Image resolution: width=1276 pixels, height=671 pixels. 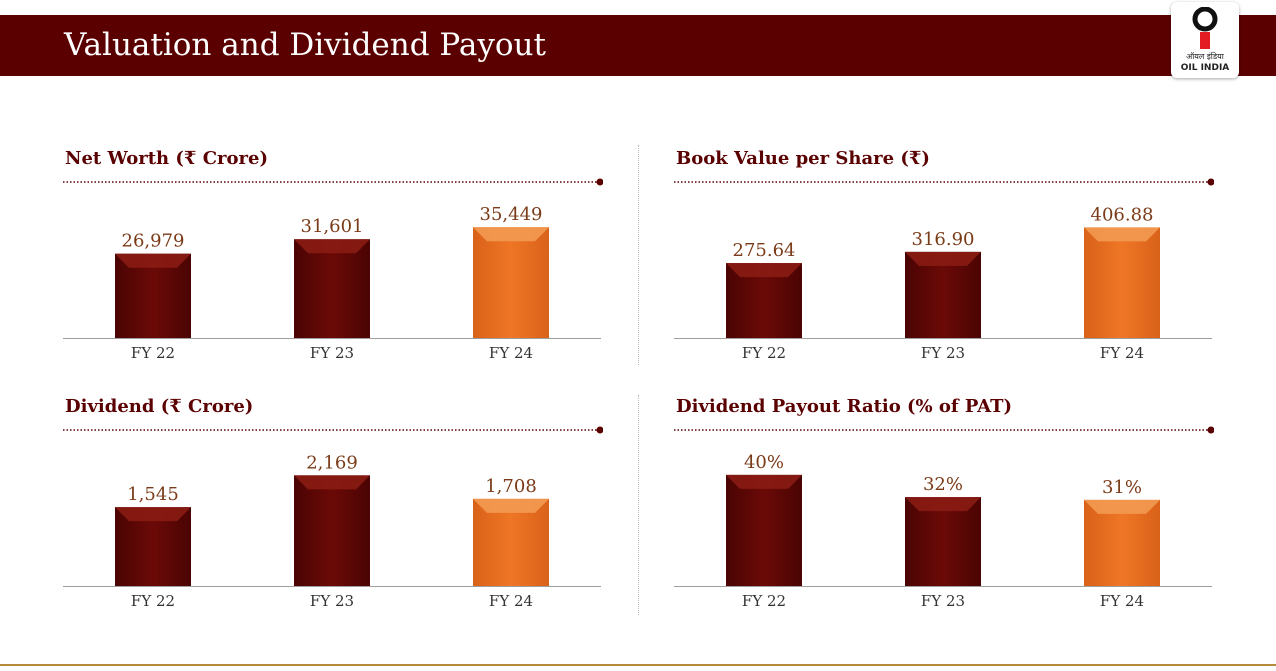 I want to click on payout-ratio-title: Dividend Payout Ratio (% of PAT), so click(x=844, y=406).